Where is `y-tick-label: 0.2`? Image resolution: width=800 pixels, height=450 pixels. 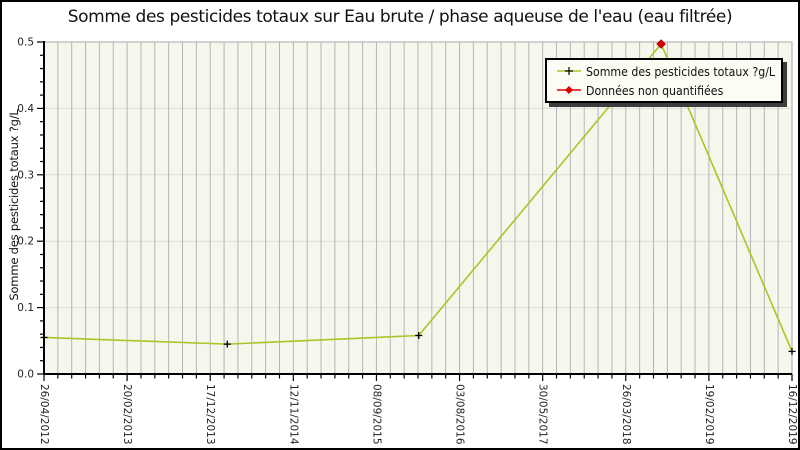
y-tick-label: 0.2 is located at coordinates (25, 242).